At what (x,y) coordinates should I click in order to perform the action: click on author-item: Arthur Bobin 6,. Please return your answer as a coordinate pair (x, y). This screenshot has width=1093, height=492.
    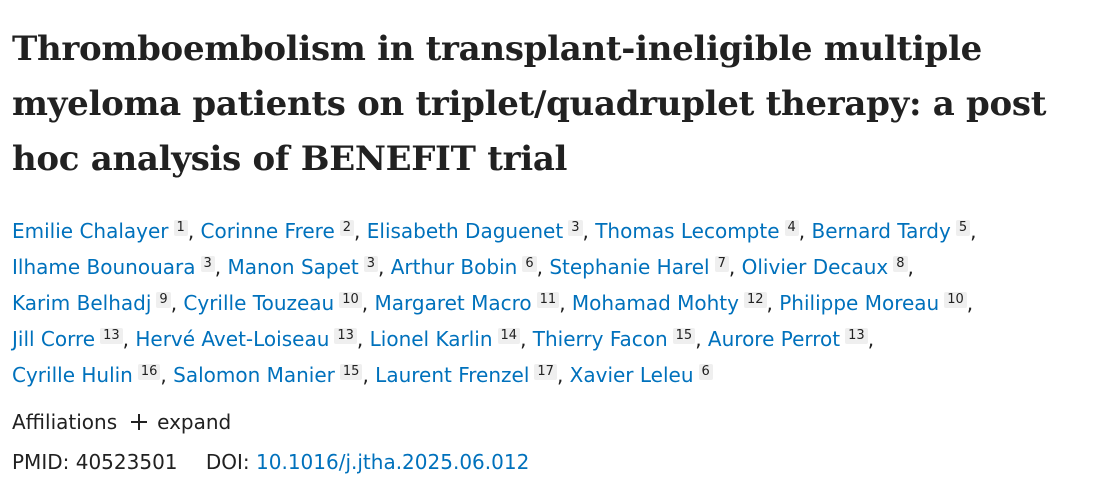
    Looking at the image, I should click on (470, 267).